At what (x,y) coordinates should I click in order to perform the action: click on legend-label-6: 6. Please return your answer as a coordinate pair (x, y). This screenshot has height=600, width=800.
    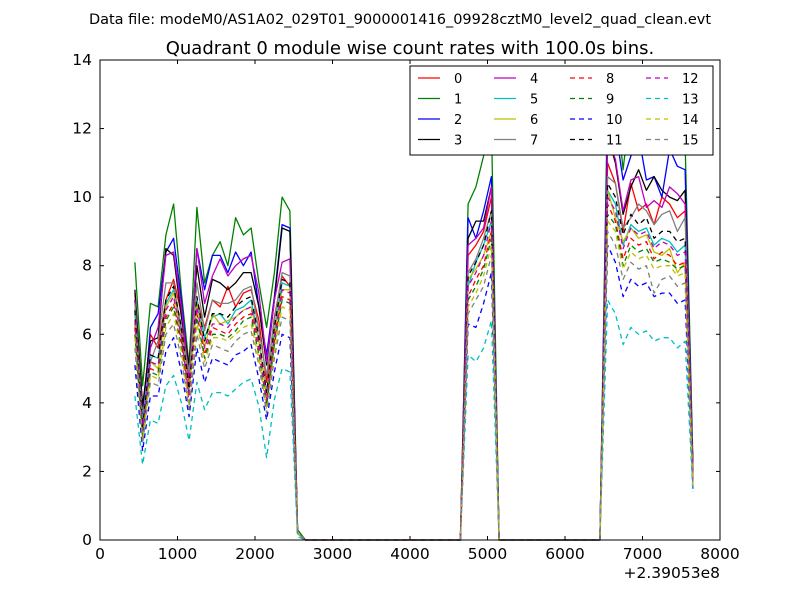
    Looking at the image, I should click on (534, 120).